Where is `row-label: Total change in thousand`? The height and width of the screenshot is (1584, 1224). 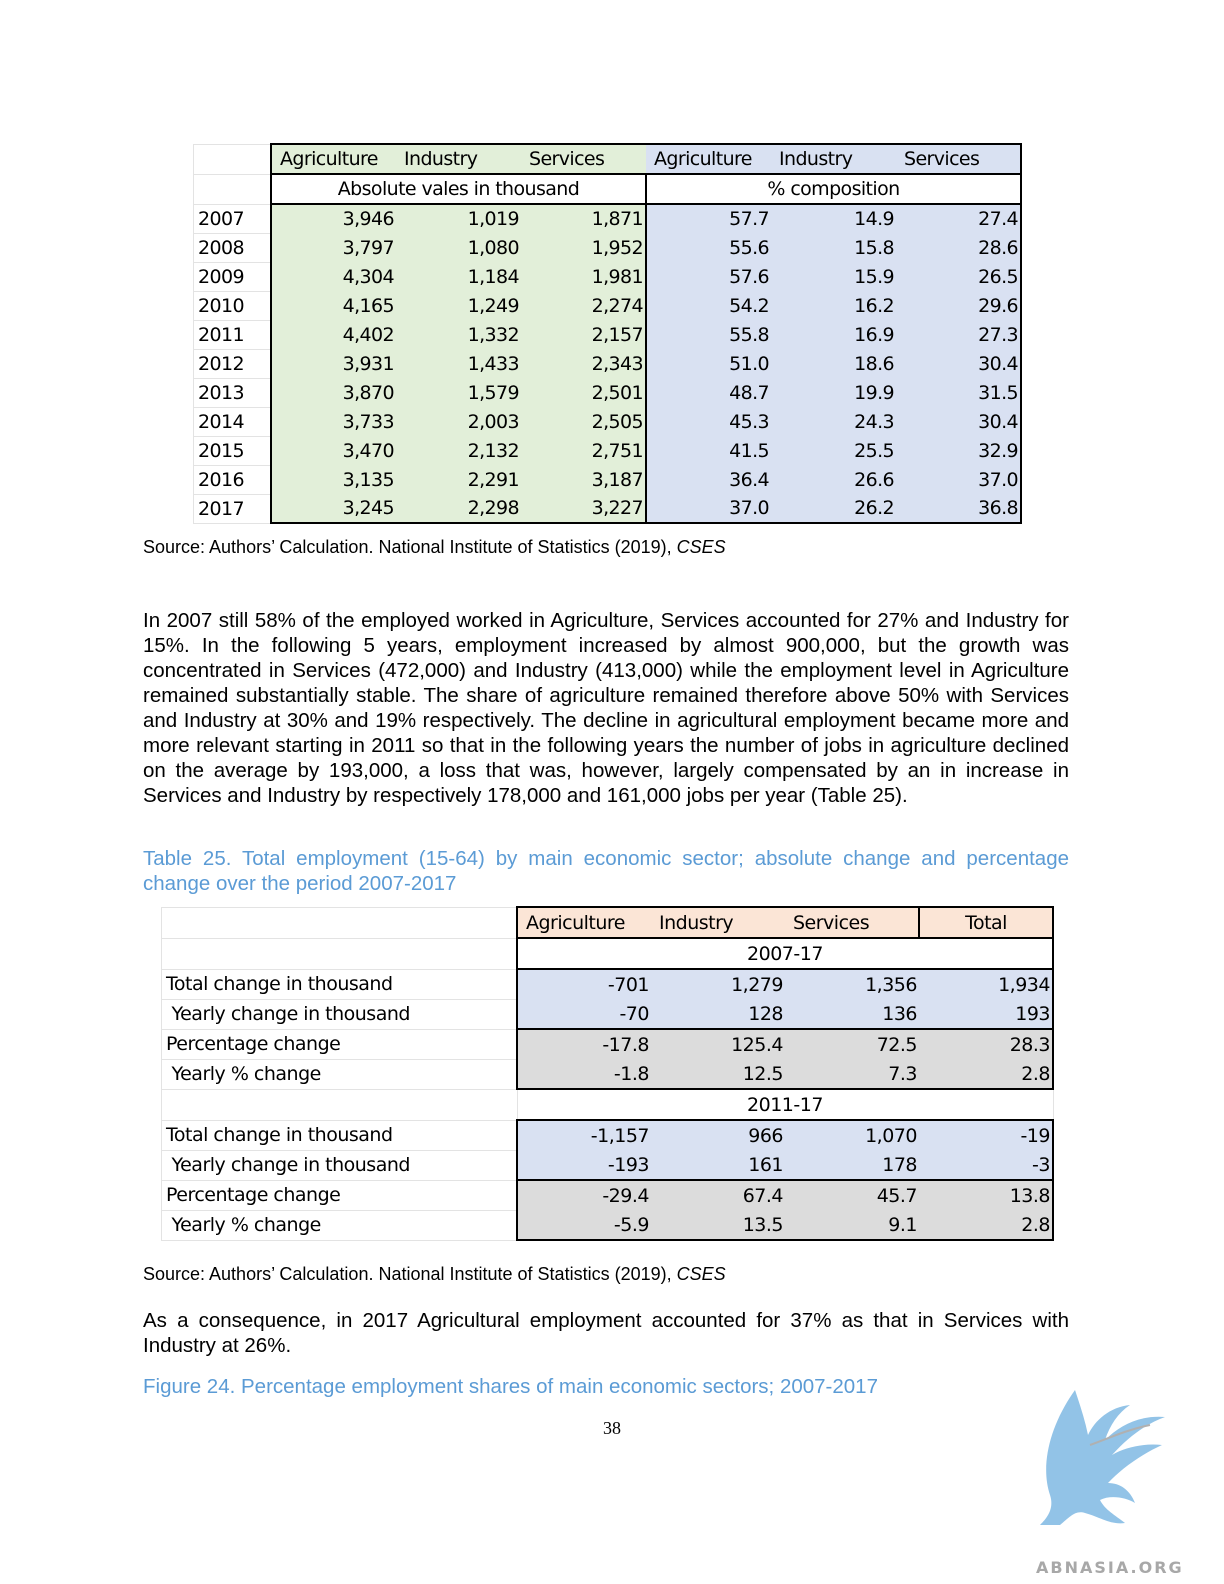 row-label: Total change in thousand is located at coordinates (339, 984).